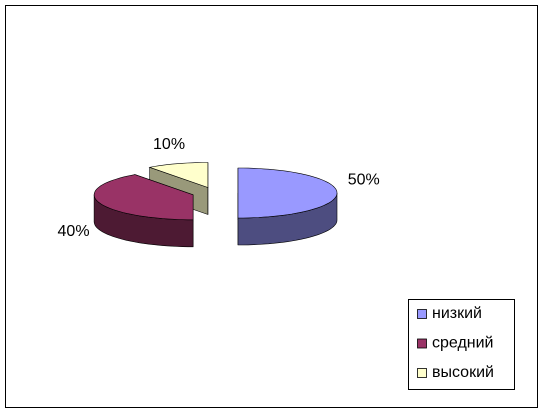 The height and width of the screenshot is (420, 544). I want to click on data-label: 50%, so click(364, 180).